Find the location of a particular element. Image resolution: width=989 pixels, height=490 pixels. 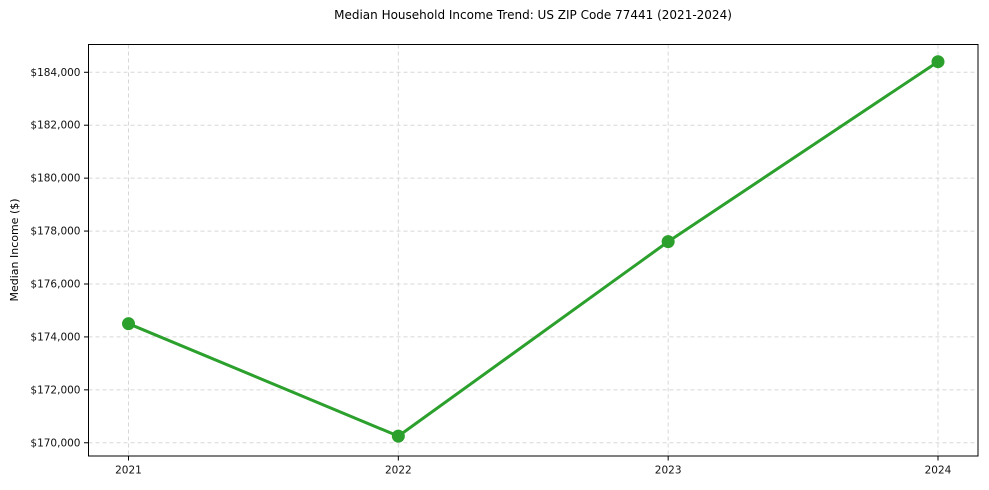

y-tick-label: $174,000 is located at coordinates (55, 337).